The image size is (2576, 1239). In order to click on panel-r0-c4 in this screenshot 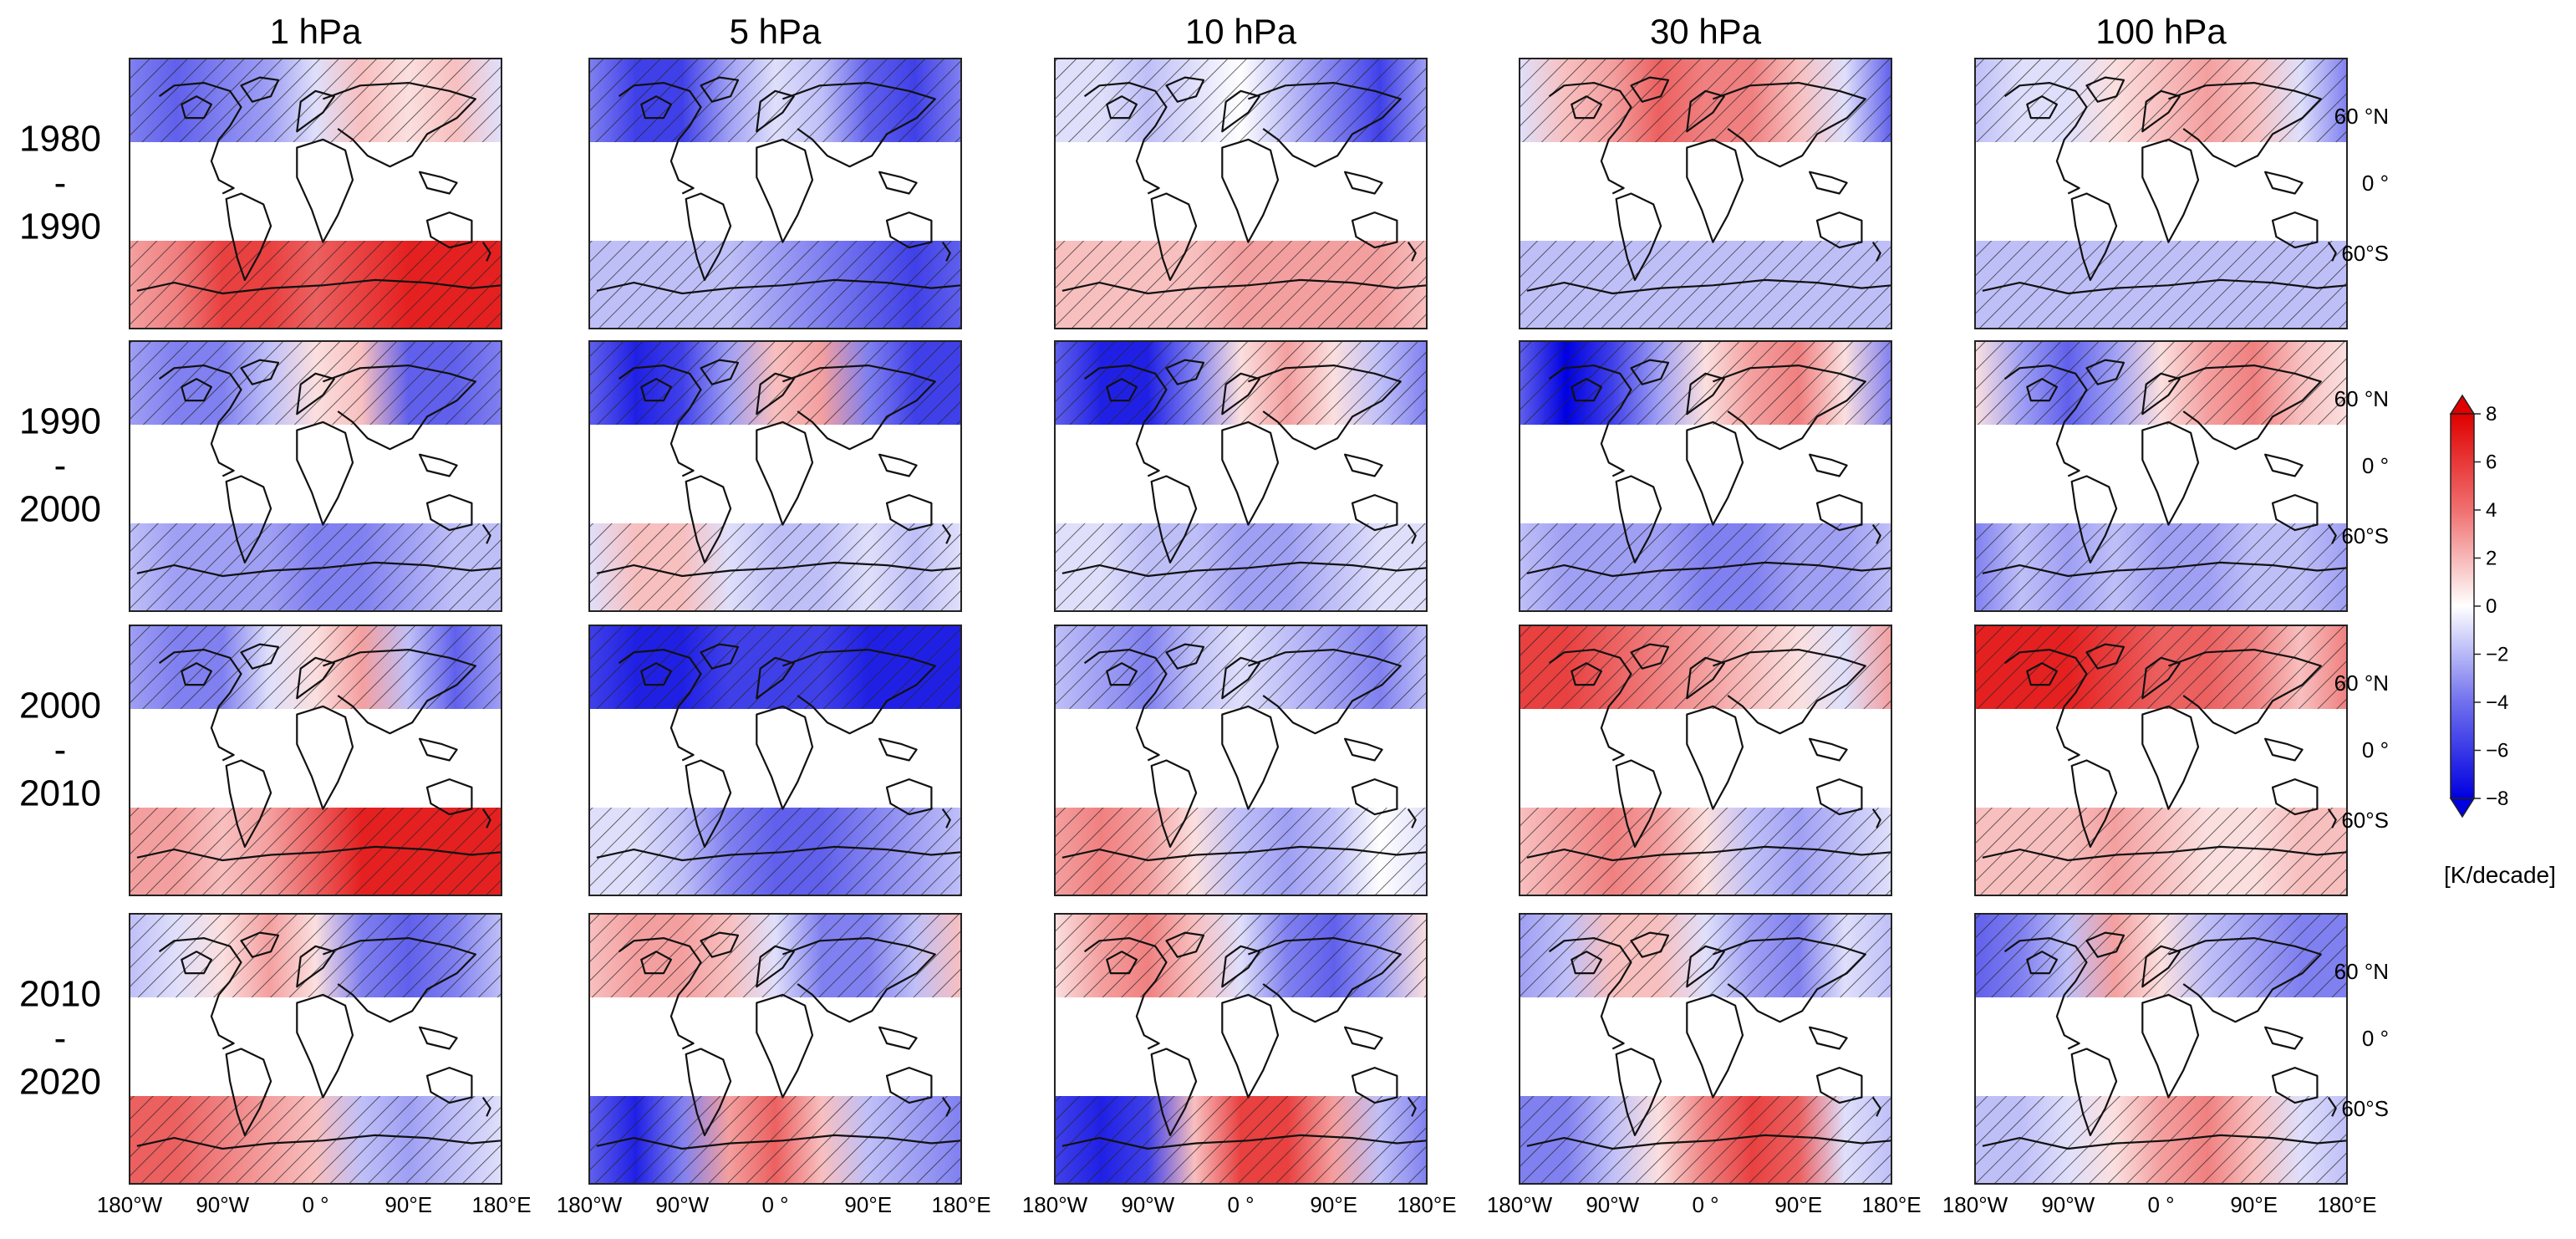, I will do `click(2161, 193)`.